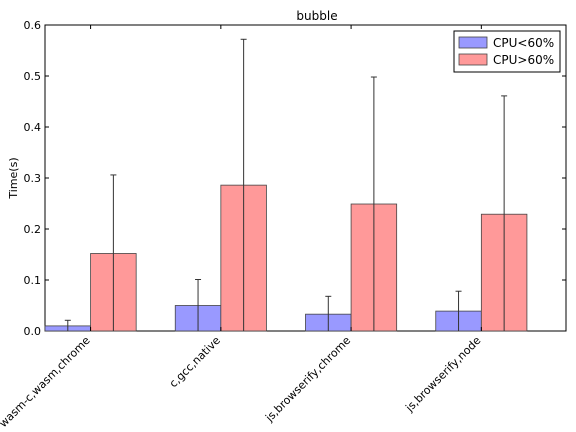  Describe the element at coordinates (33, 331) in the screenshot. I see `y-tick-label: 0.0` at that location.